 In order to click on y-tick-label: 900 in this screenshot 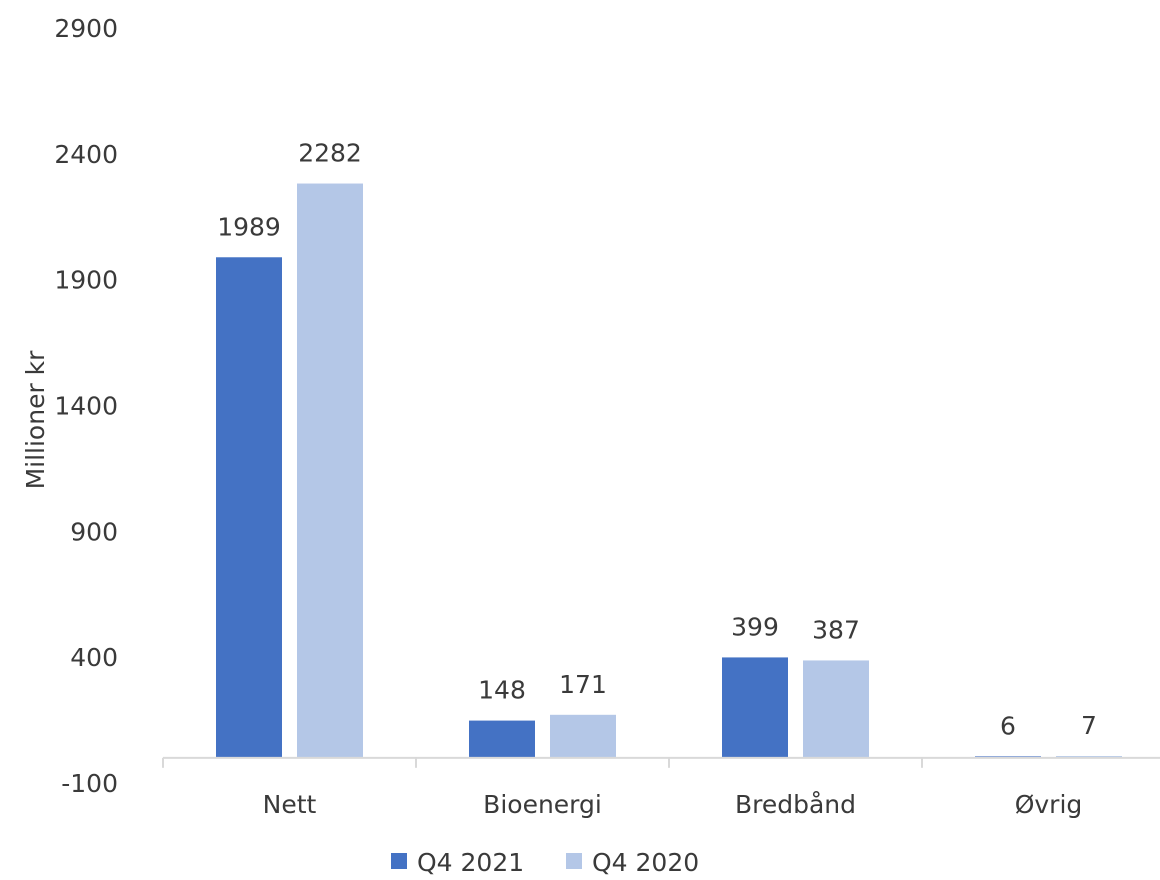, I will do `click(94, 531)`.